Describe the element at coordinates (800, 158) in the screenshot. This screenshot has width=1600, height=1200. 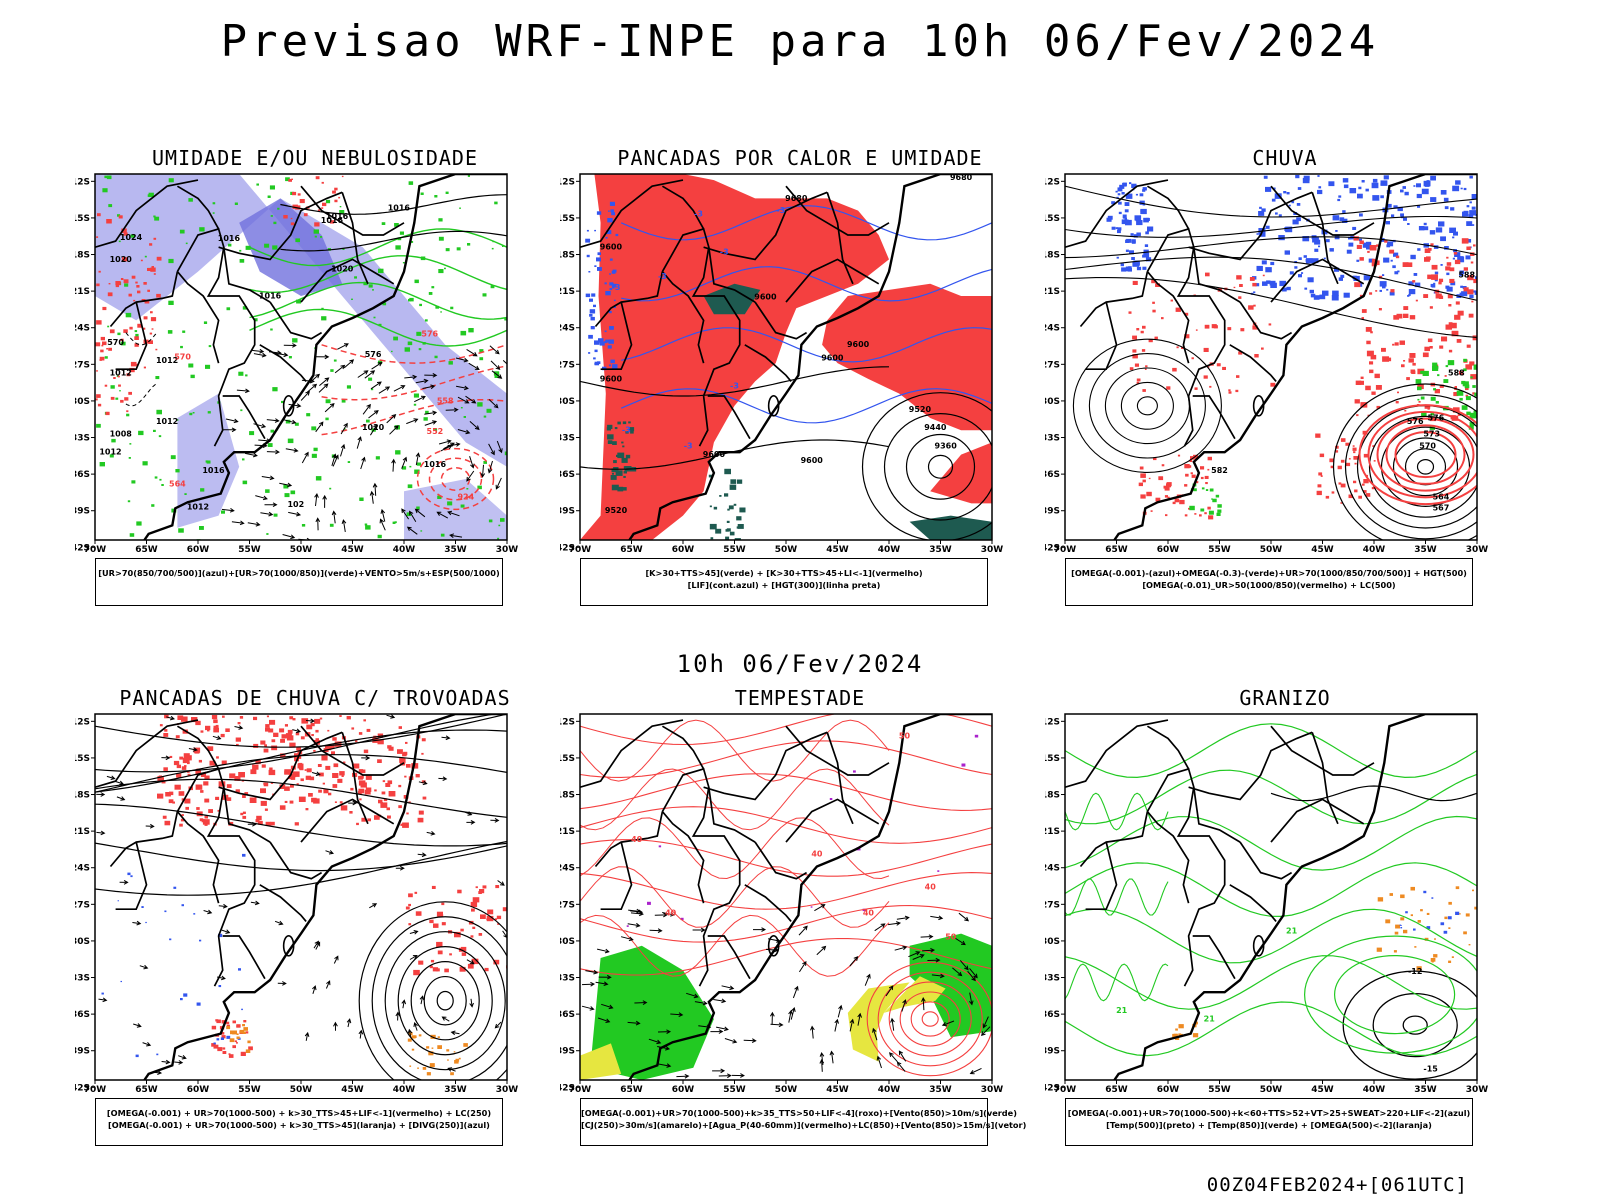
I see `panel-title: PANCADAS POR CALOR E UMIDADE` at that location.